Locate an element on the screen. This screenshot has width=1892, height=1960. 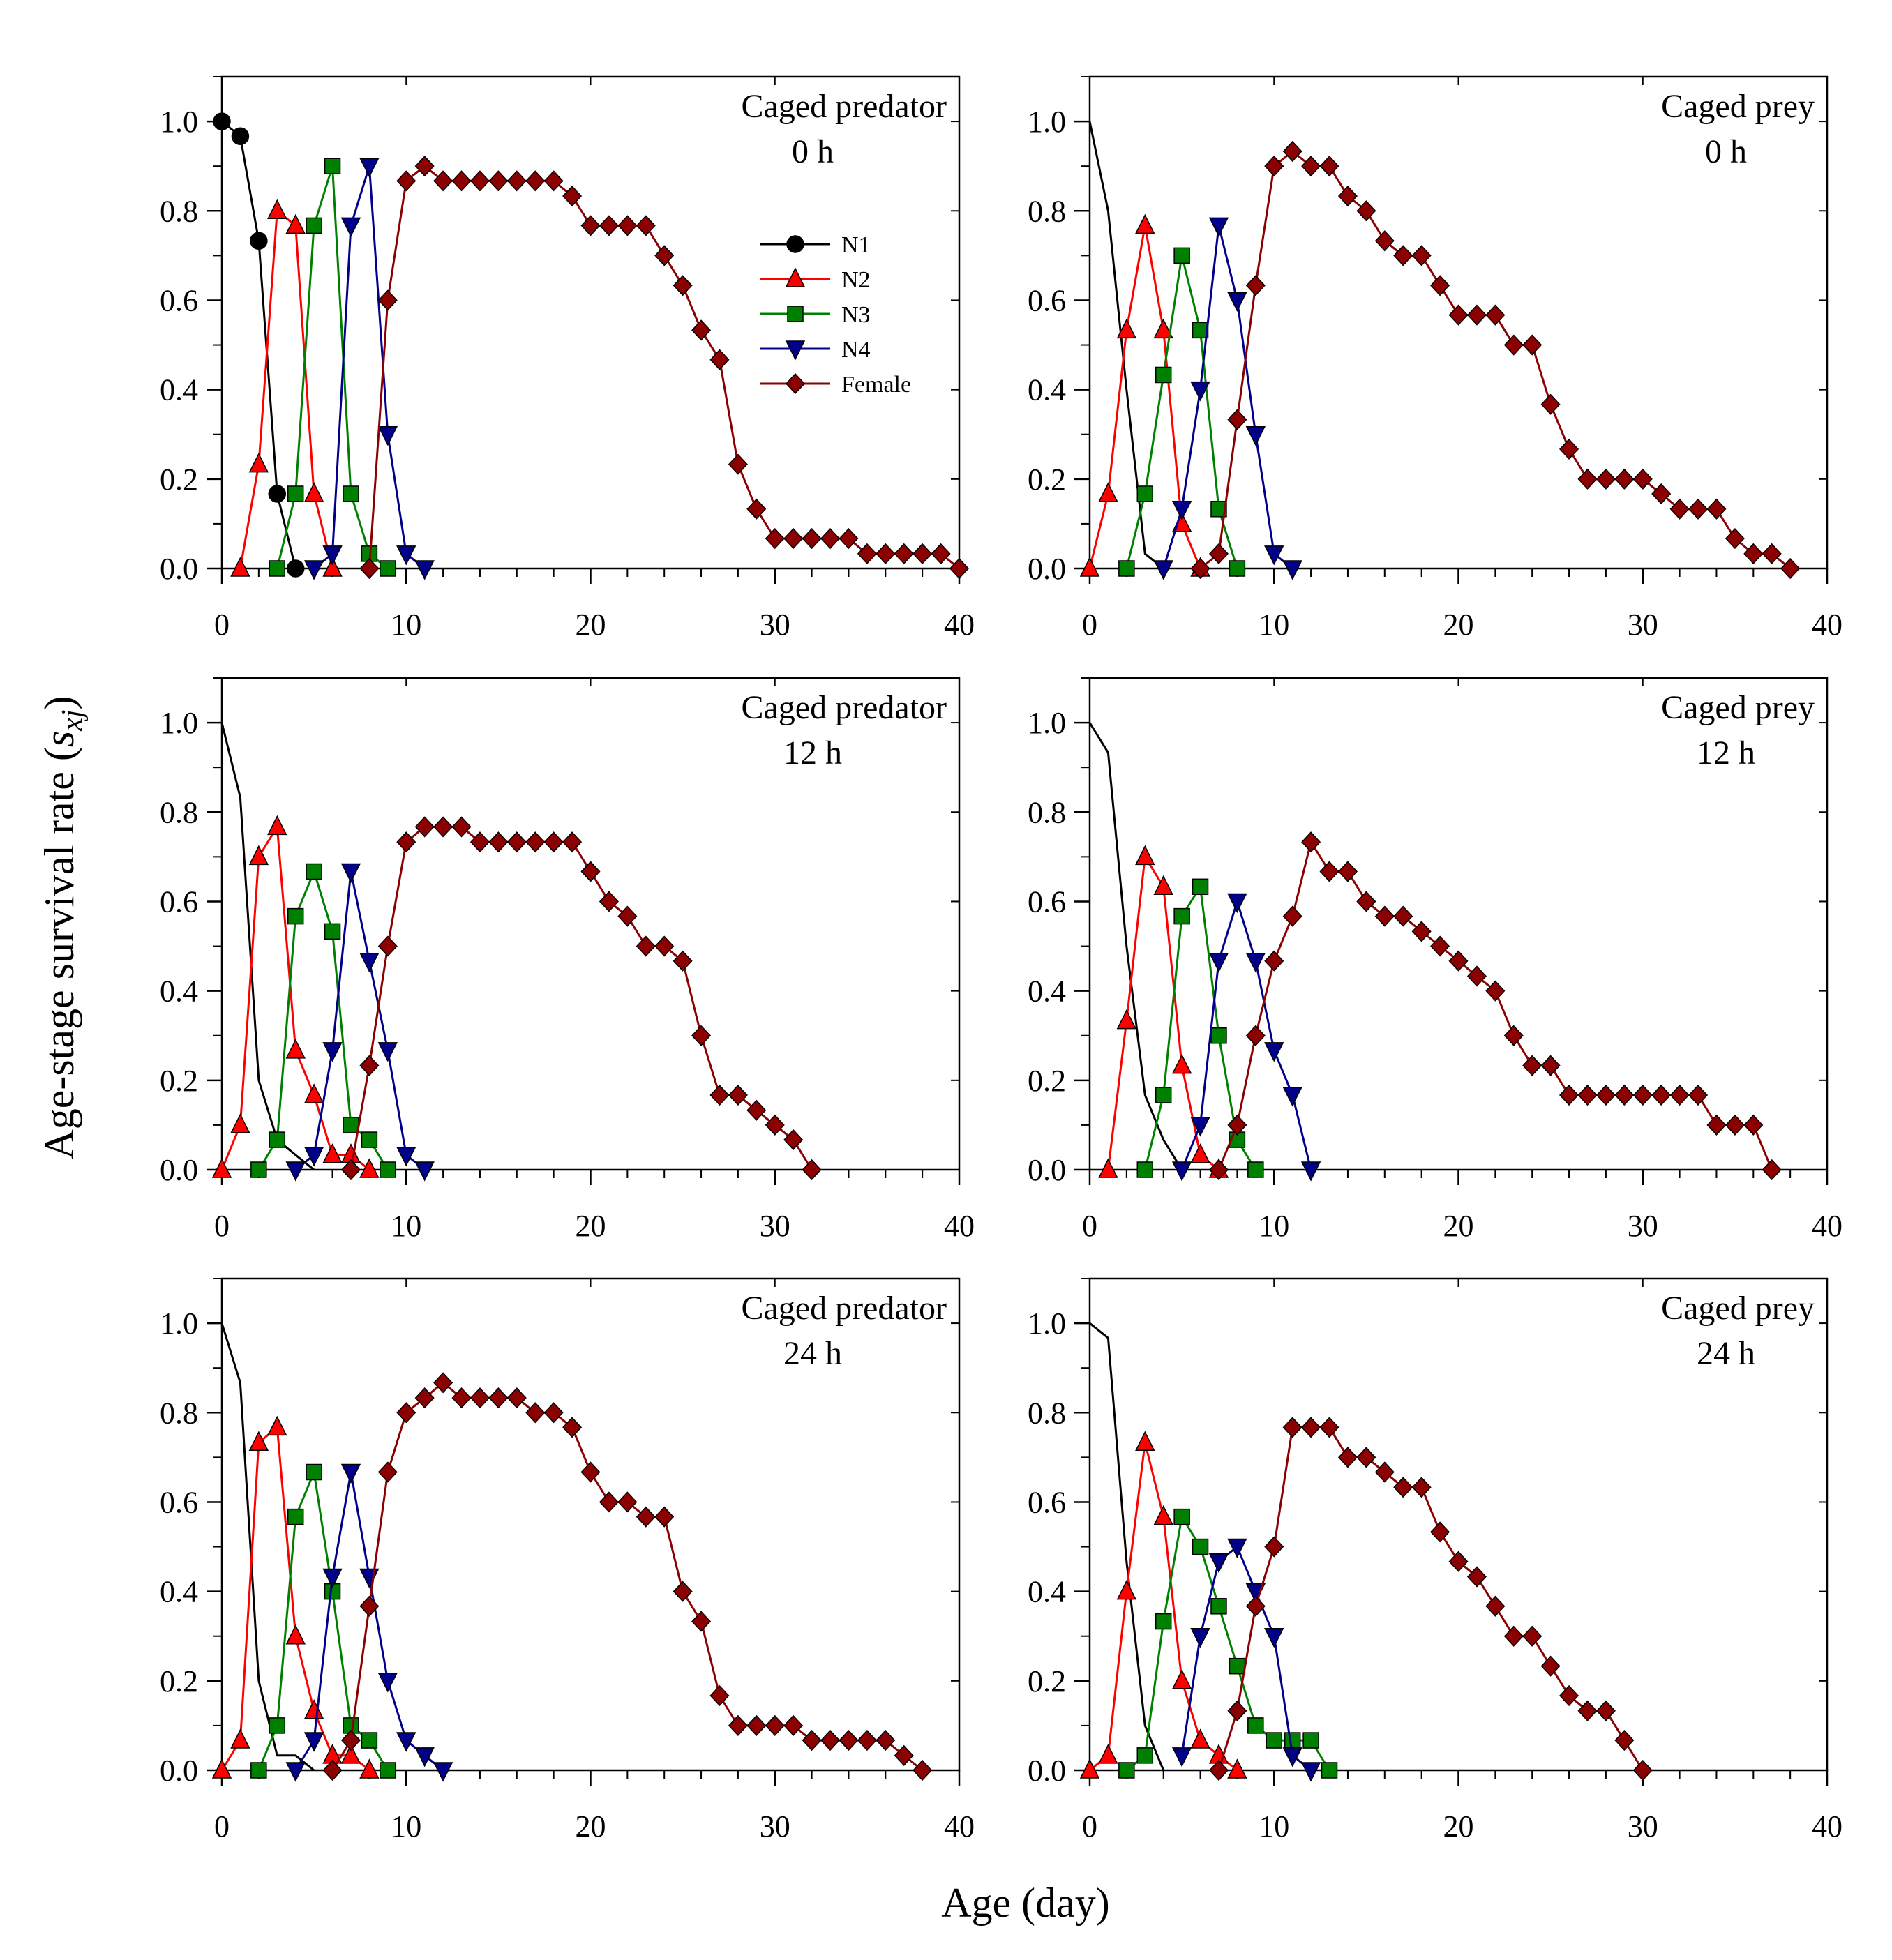
y-tick-label: 0.0 is located at coordinates (179, 1771).